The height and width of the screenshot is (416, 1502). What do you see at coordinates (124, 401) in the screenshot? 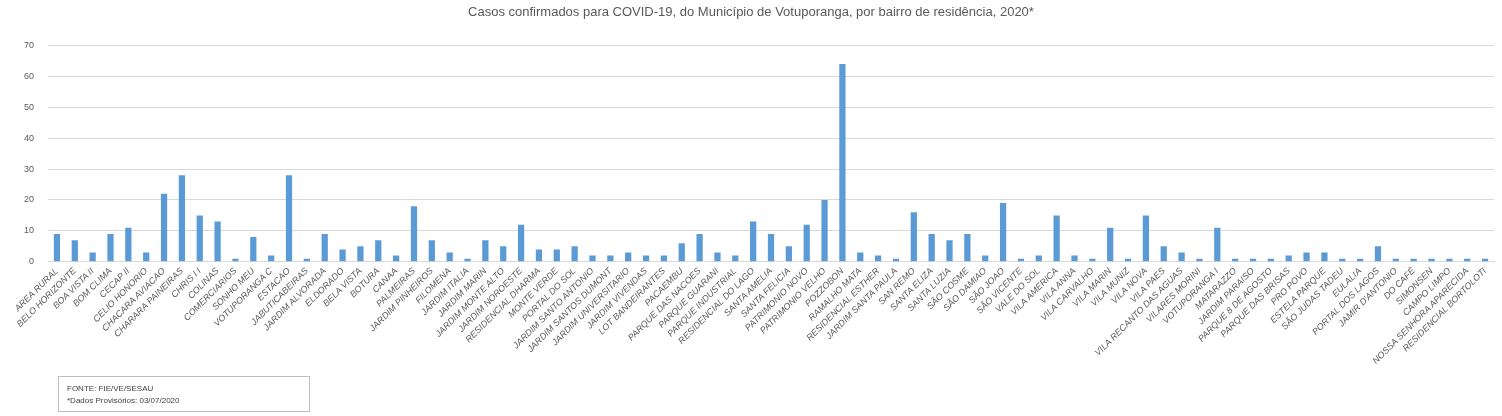
I see `text: *Dados Provisórios: 03/07/2020` at bounding box center [124, 401].